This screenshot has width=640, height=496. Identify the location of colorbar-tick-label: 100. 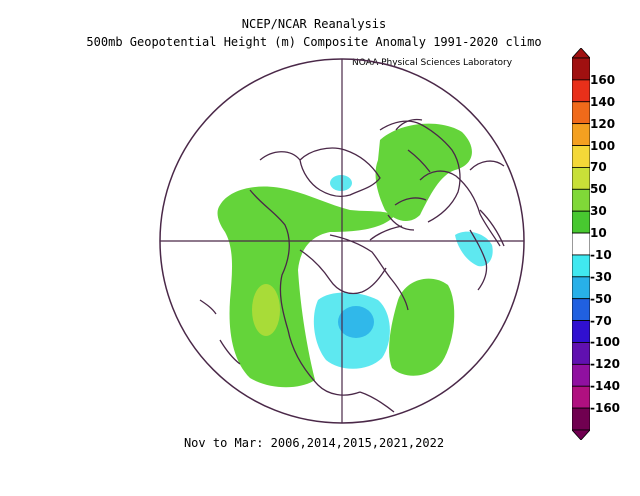
(603, 145).